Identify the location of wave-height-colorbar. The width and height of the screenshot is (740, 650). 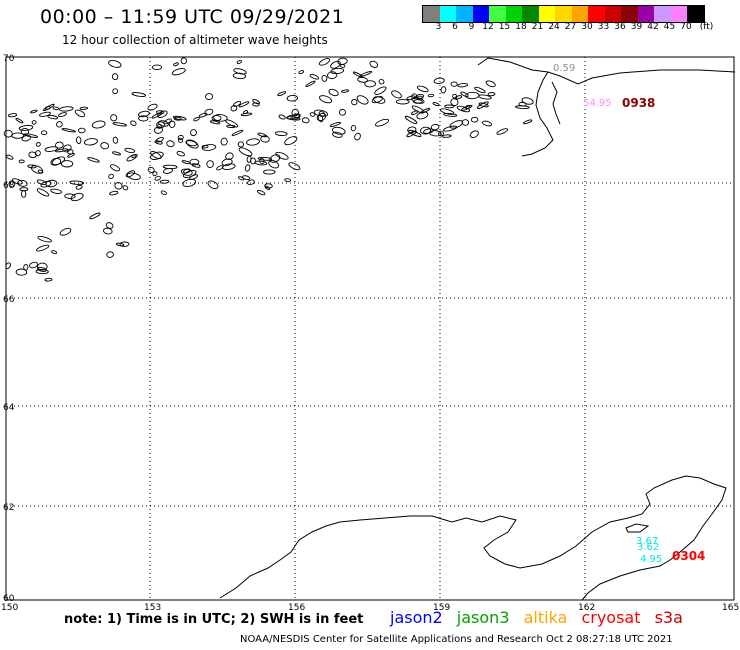
(563, 14).